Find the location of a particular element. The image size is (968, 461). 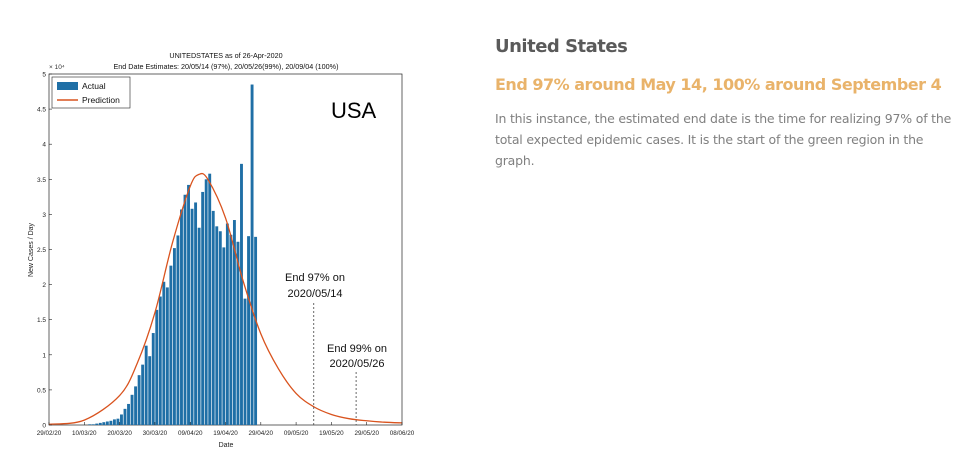

y-tick-label: 1.5 is located at coordinates (41, 320).